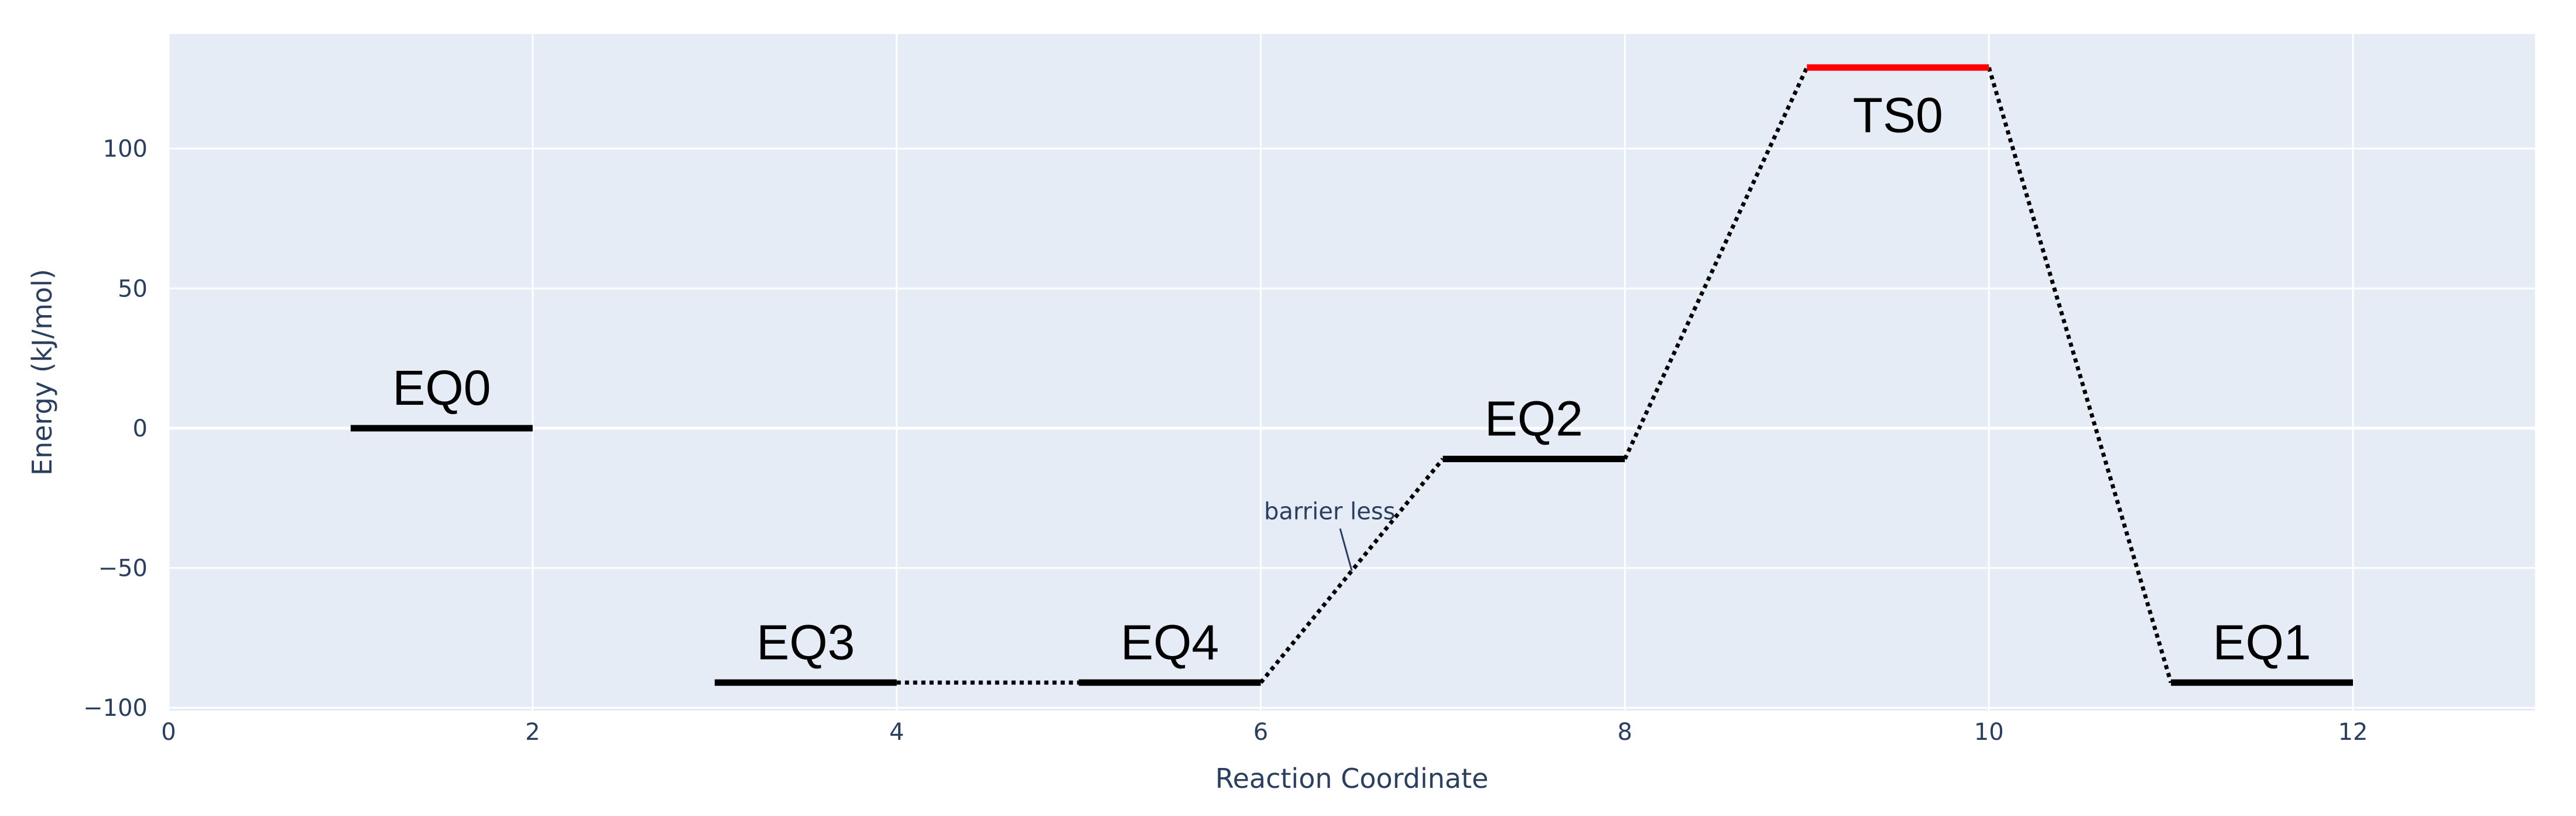 The width and height of the screenshot is (2576, 816). What do you see at coordinates (168, 732) in the screenshot?
I see `x-tick-label: 0` at bounding box center [168, 732].